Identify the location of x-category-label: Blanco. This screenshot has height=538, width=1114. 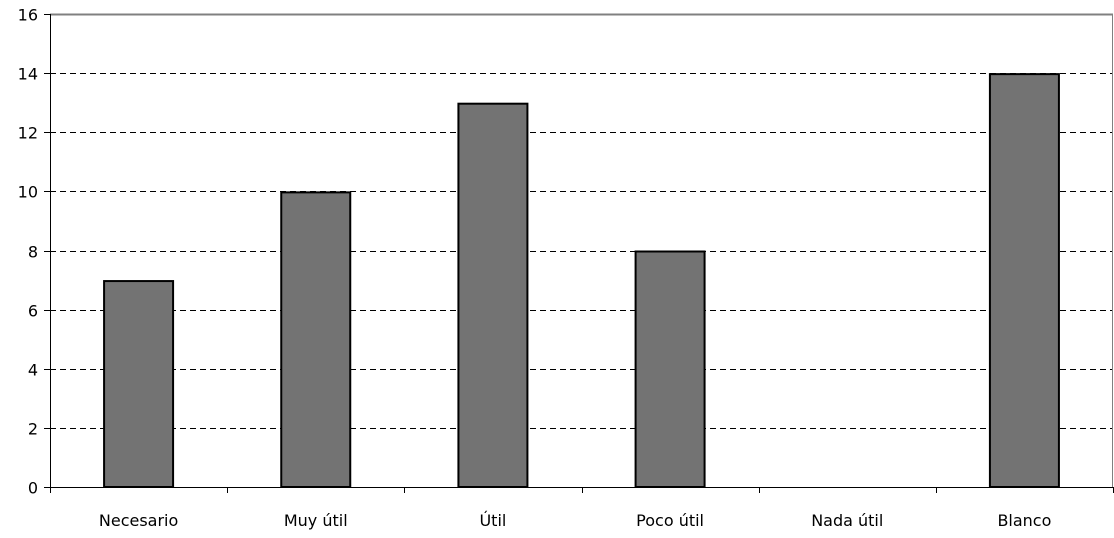
(1024, 520).